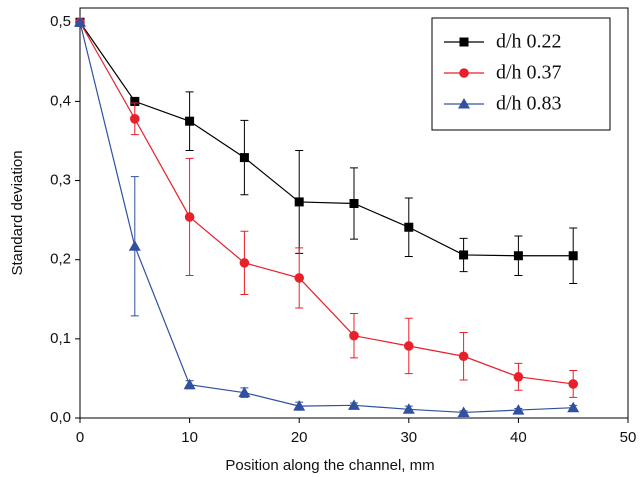 The height and width of the screenshot is (477, 642). Describe the element at coordinates (60, 417) in the screenshot. I see `y-tick-label: 0,0` at that location.